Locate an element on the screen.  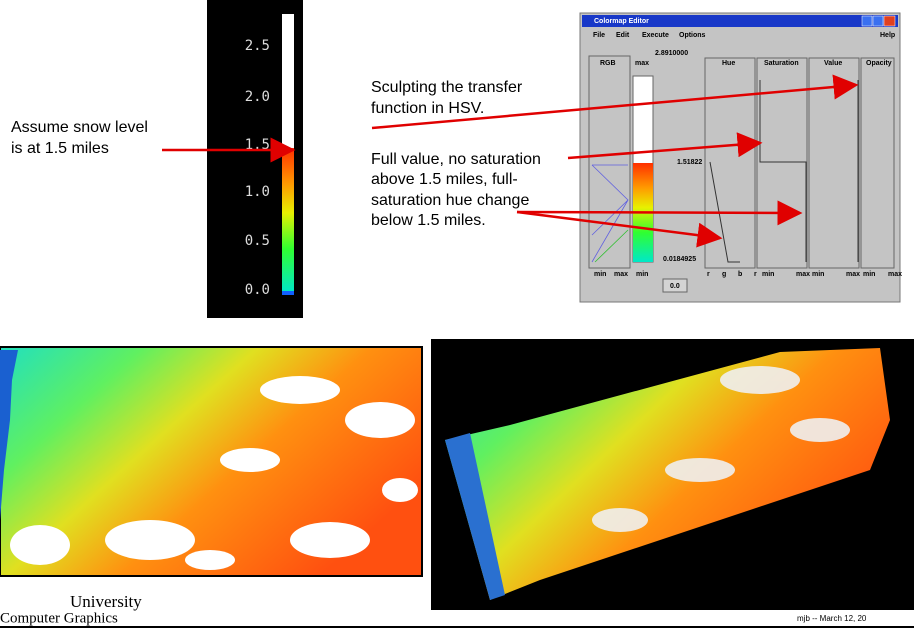
color-bar-gradient is located at coordinates (288, 220).